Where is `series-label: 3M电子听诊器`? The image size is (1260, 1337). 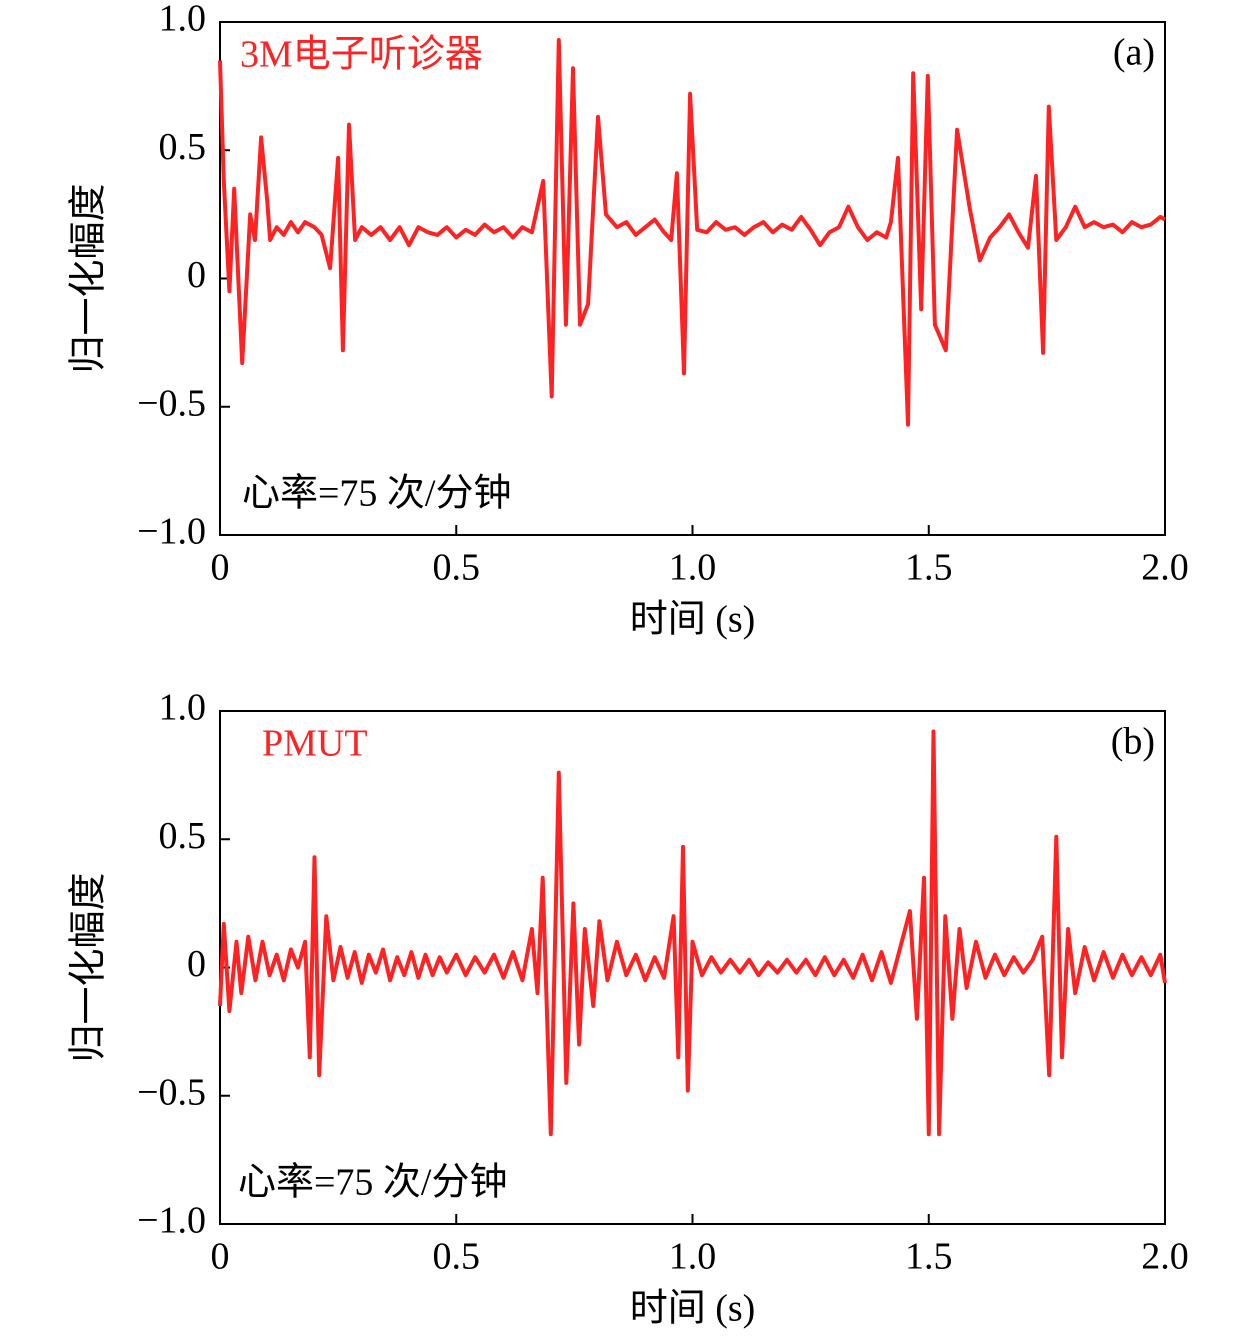
series-label: 3M电子听诊器 is located at coordinates (361, 55).